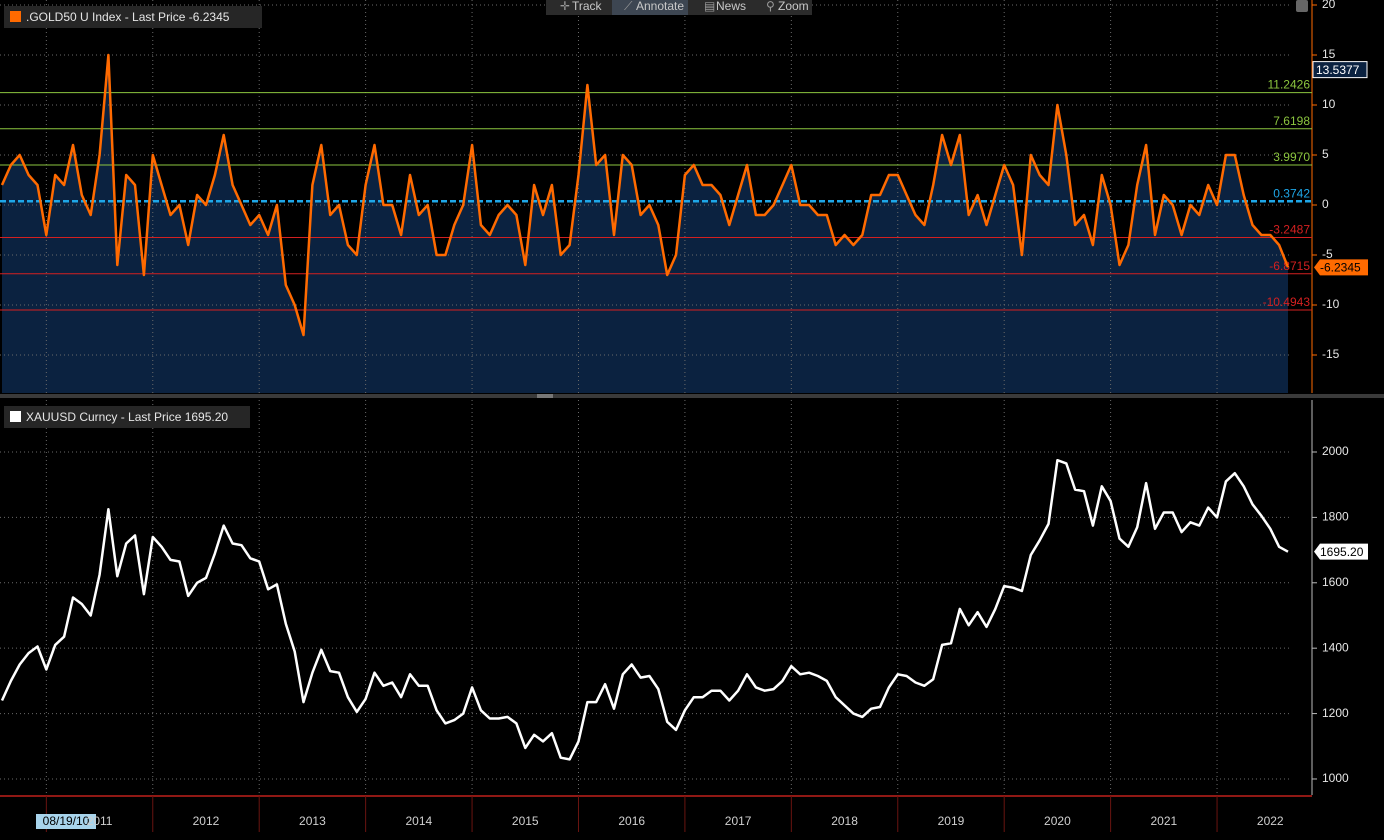  Describe the element at coordinates (1057, 821) in the screenshot. I see `x-tick-label: 2020` at that location.